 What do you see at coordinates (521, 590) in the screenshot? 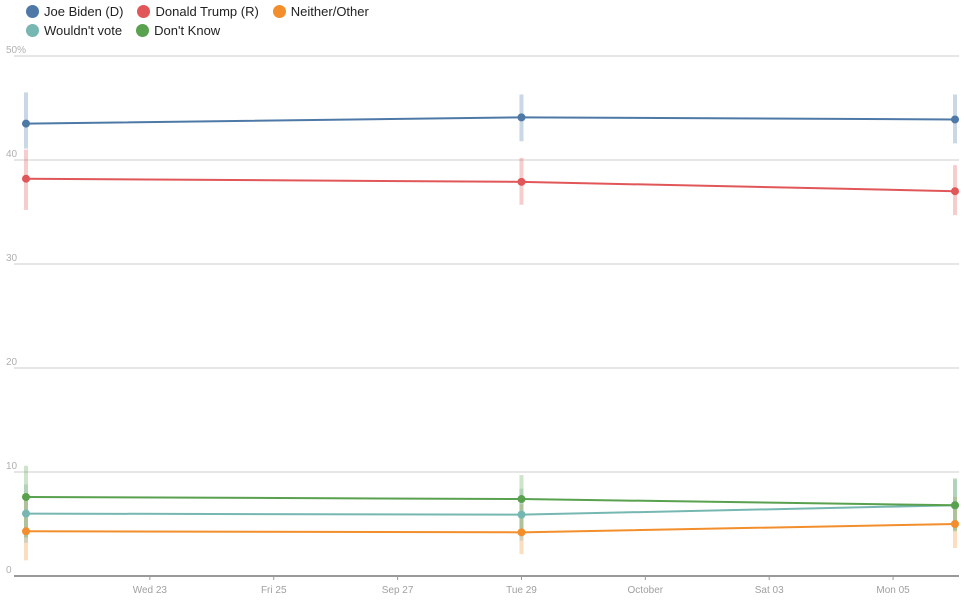
I see `x-tick-label-3: Tue 29` at bounding box center [521, 590].